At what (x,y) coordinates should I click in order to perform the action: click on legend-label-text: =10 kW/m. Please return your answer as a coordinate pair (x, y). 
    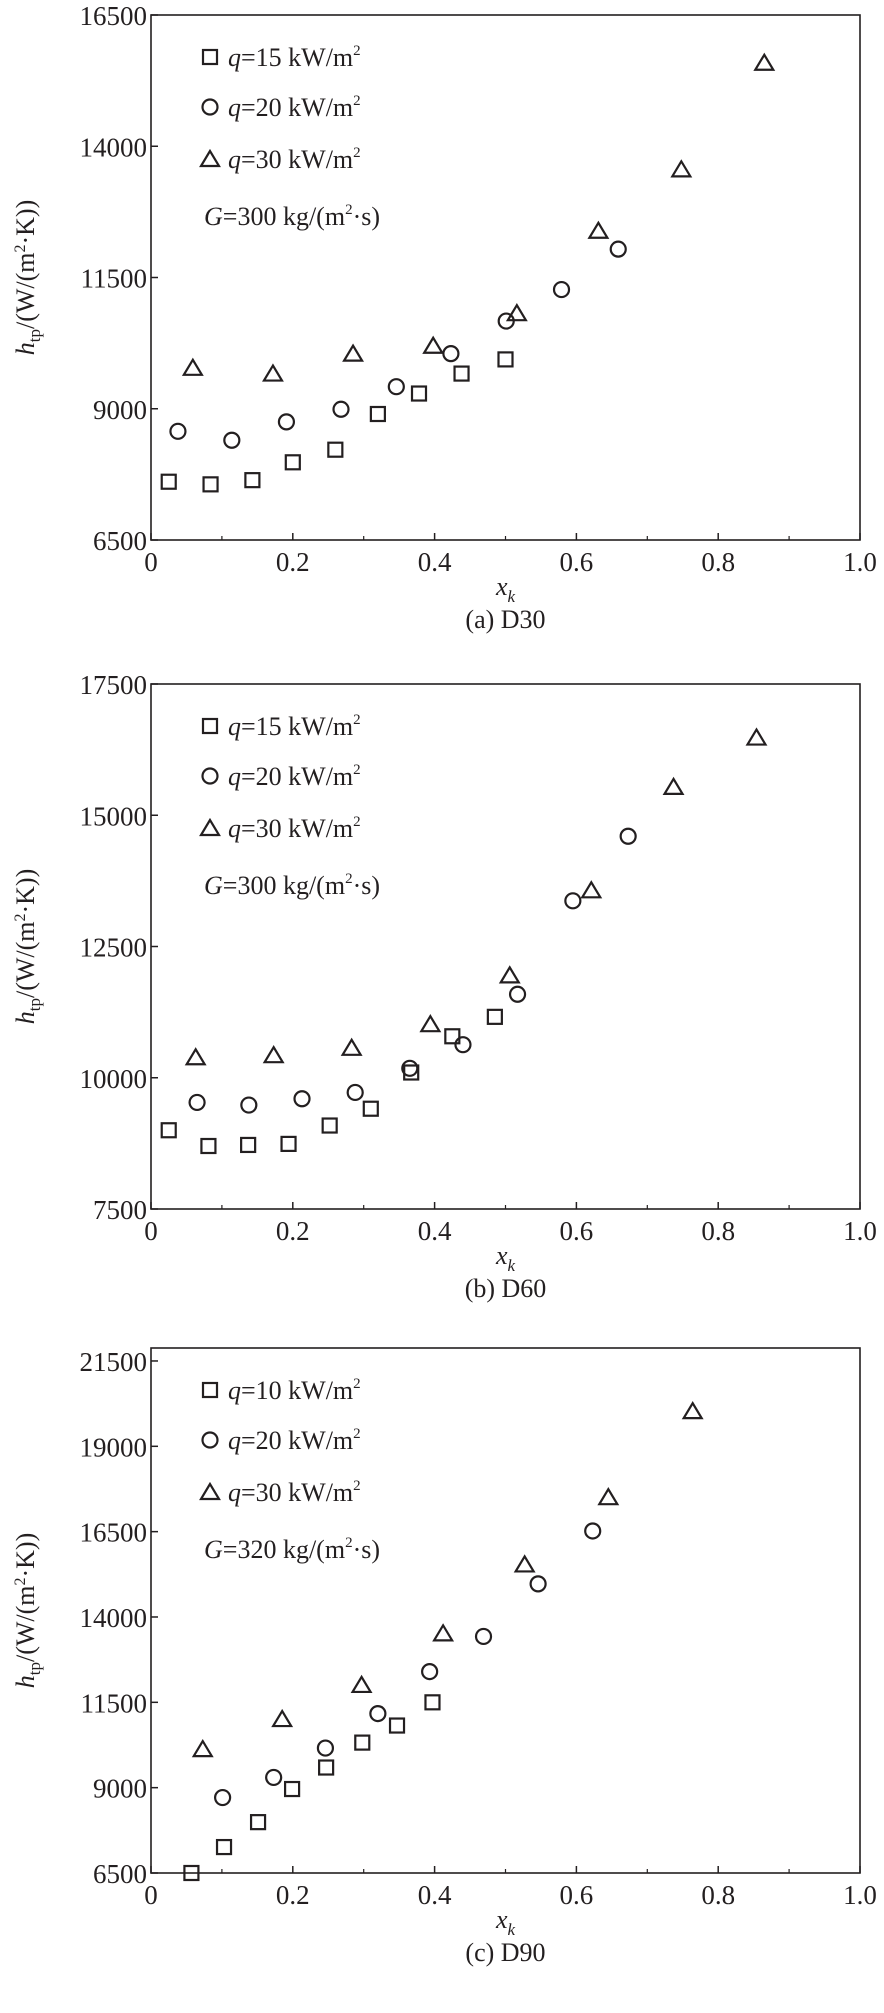
    Looking at the image, I should click on (297, 1390).